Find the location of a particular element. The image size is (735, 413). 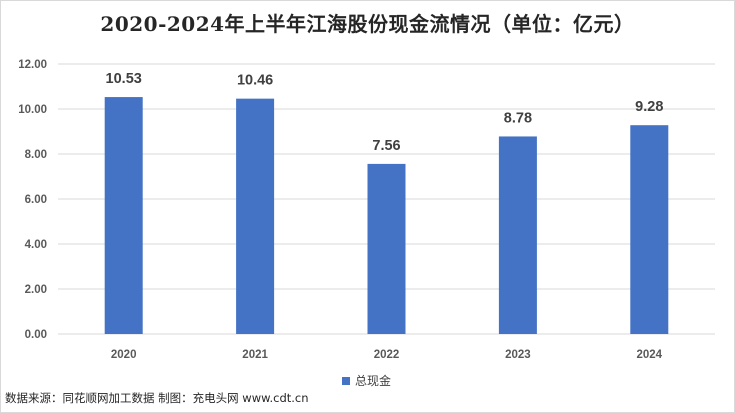

y-tick-label: 4.00 is located at coordinates (36, 245).